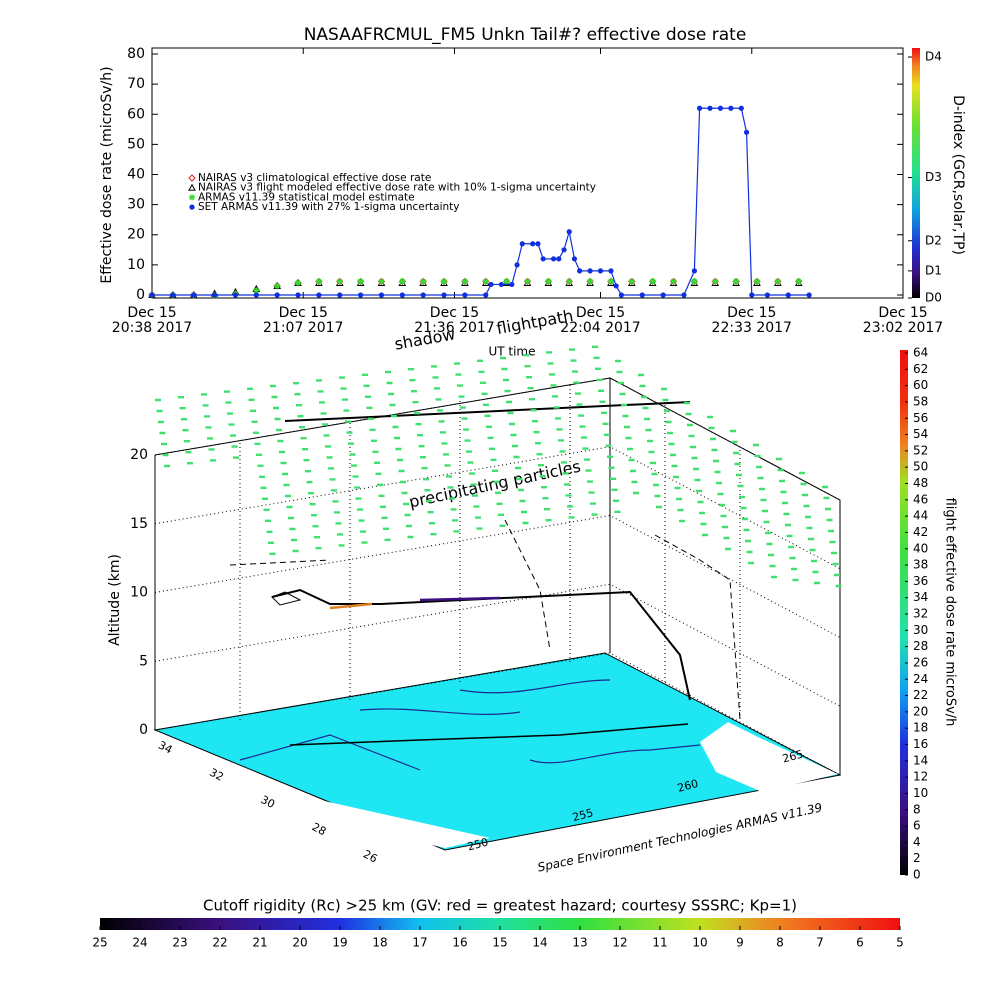  Describe the element at coordinates (933, 57) in the screenshot. I see `y2-tick-label: D4` at that location.